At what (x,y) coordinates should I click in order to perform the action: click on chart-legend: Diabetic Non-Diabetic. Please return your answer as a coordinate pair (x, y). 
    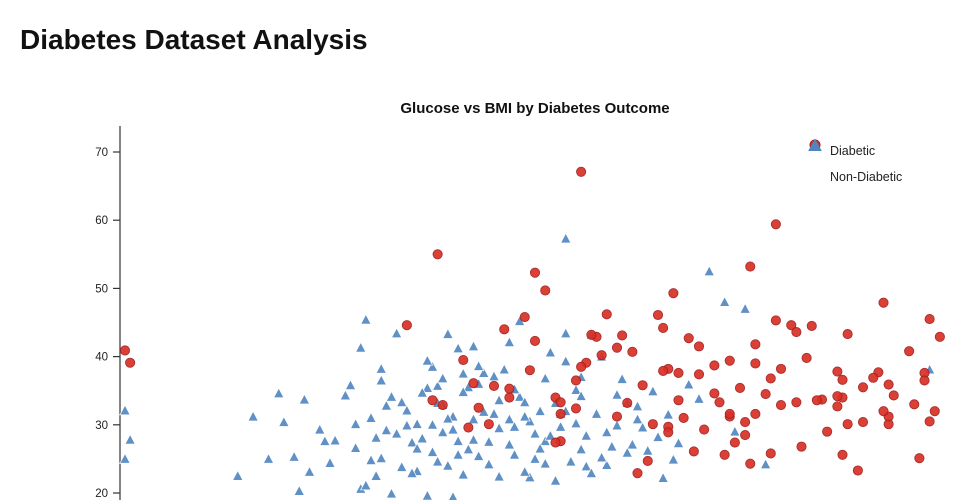
    Looking at the image, I should click on (855, 164).